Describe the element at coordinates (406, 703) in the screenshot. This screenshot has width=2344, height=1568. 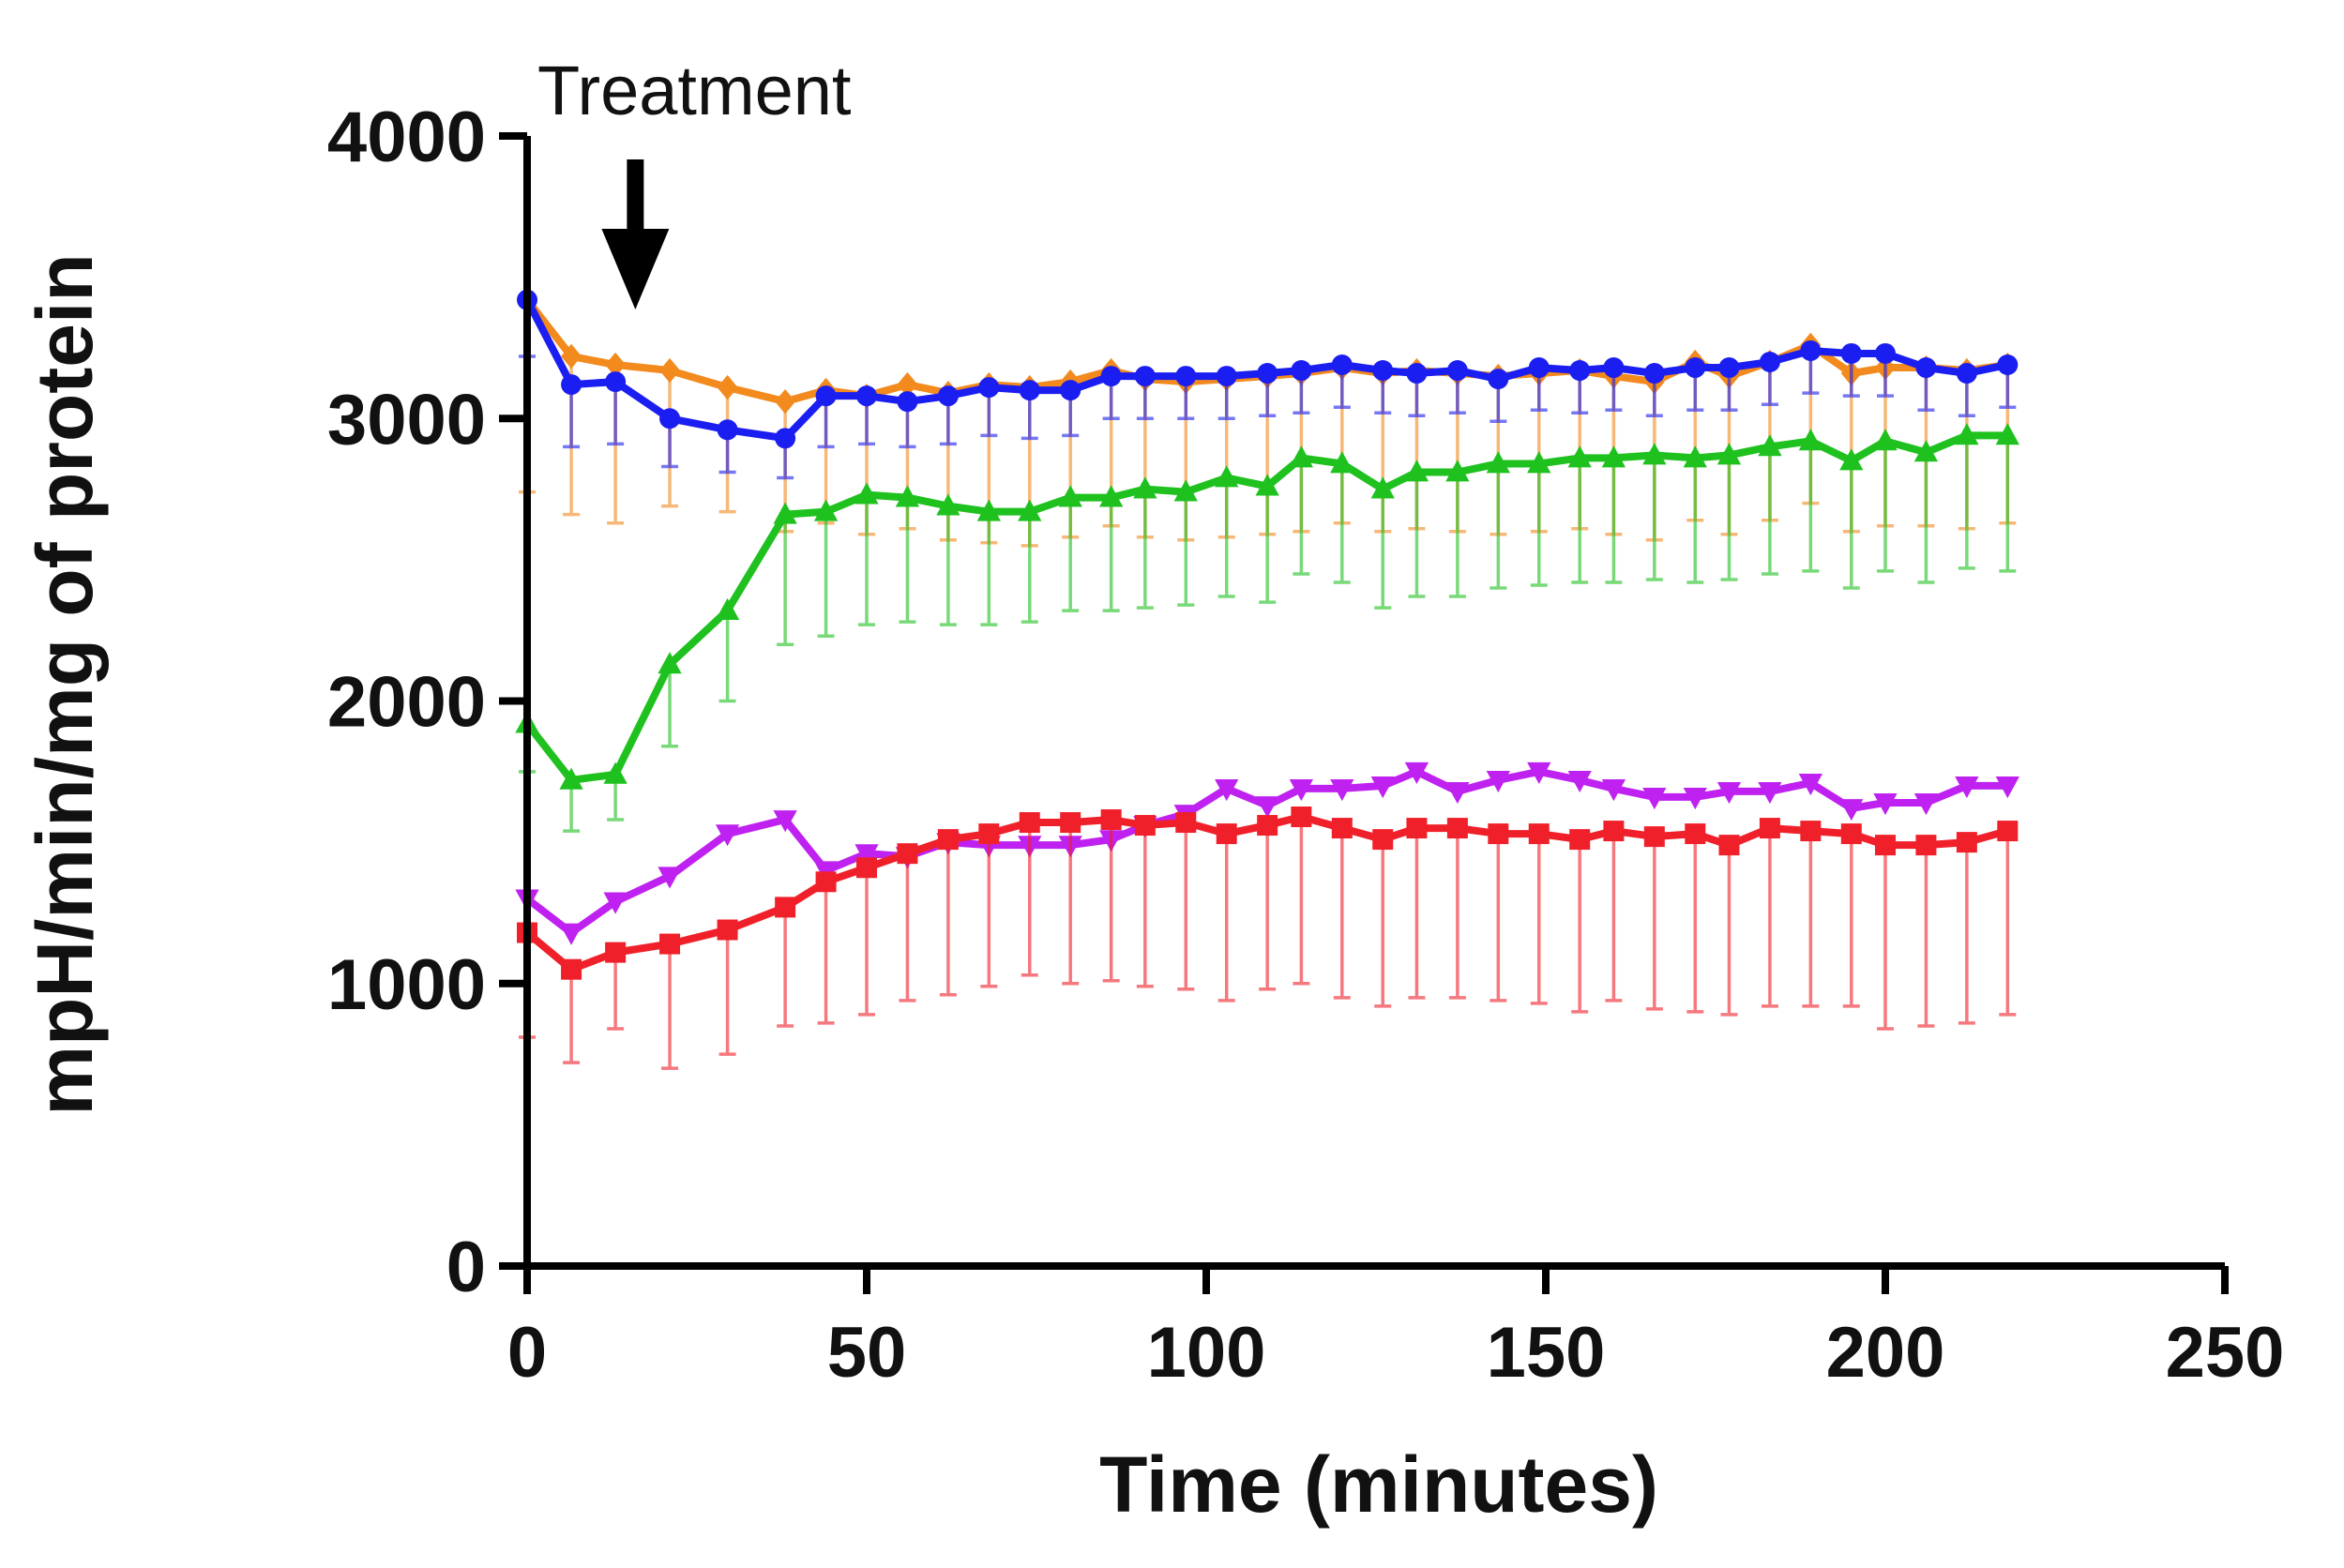
I see `y-tick-label: 2000` at that location.